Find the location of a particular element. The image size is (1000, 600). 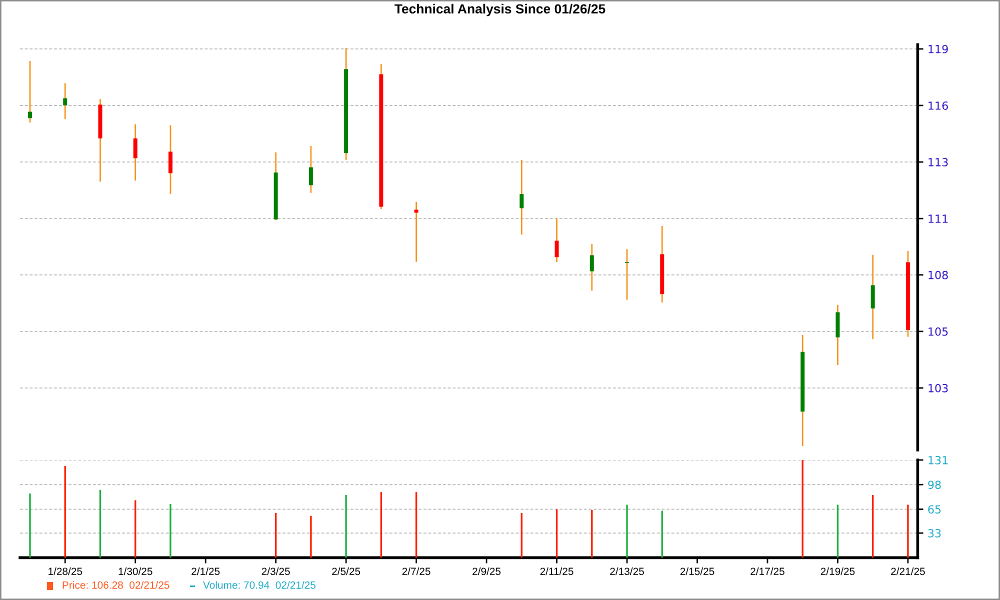

y-tick-label: 103 is located at coordinates (938, 388).